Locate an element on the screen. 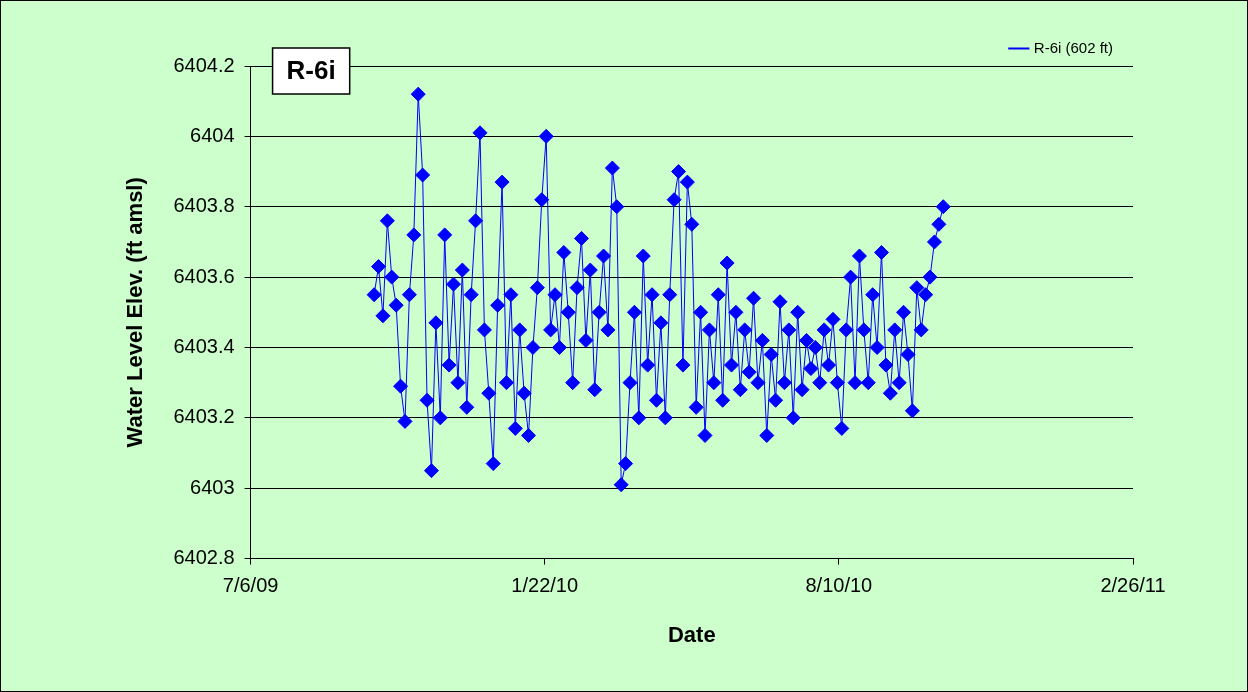  y-tick-label: 6402.8 is located at coordinates (204, 557).